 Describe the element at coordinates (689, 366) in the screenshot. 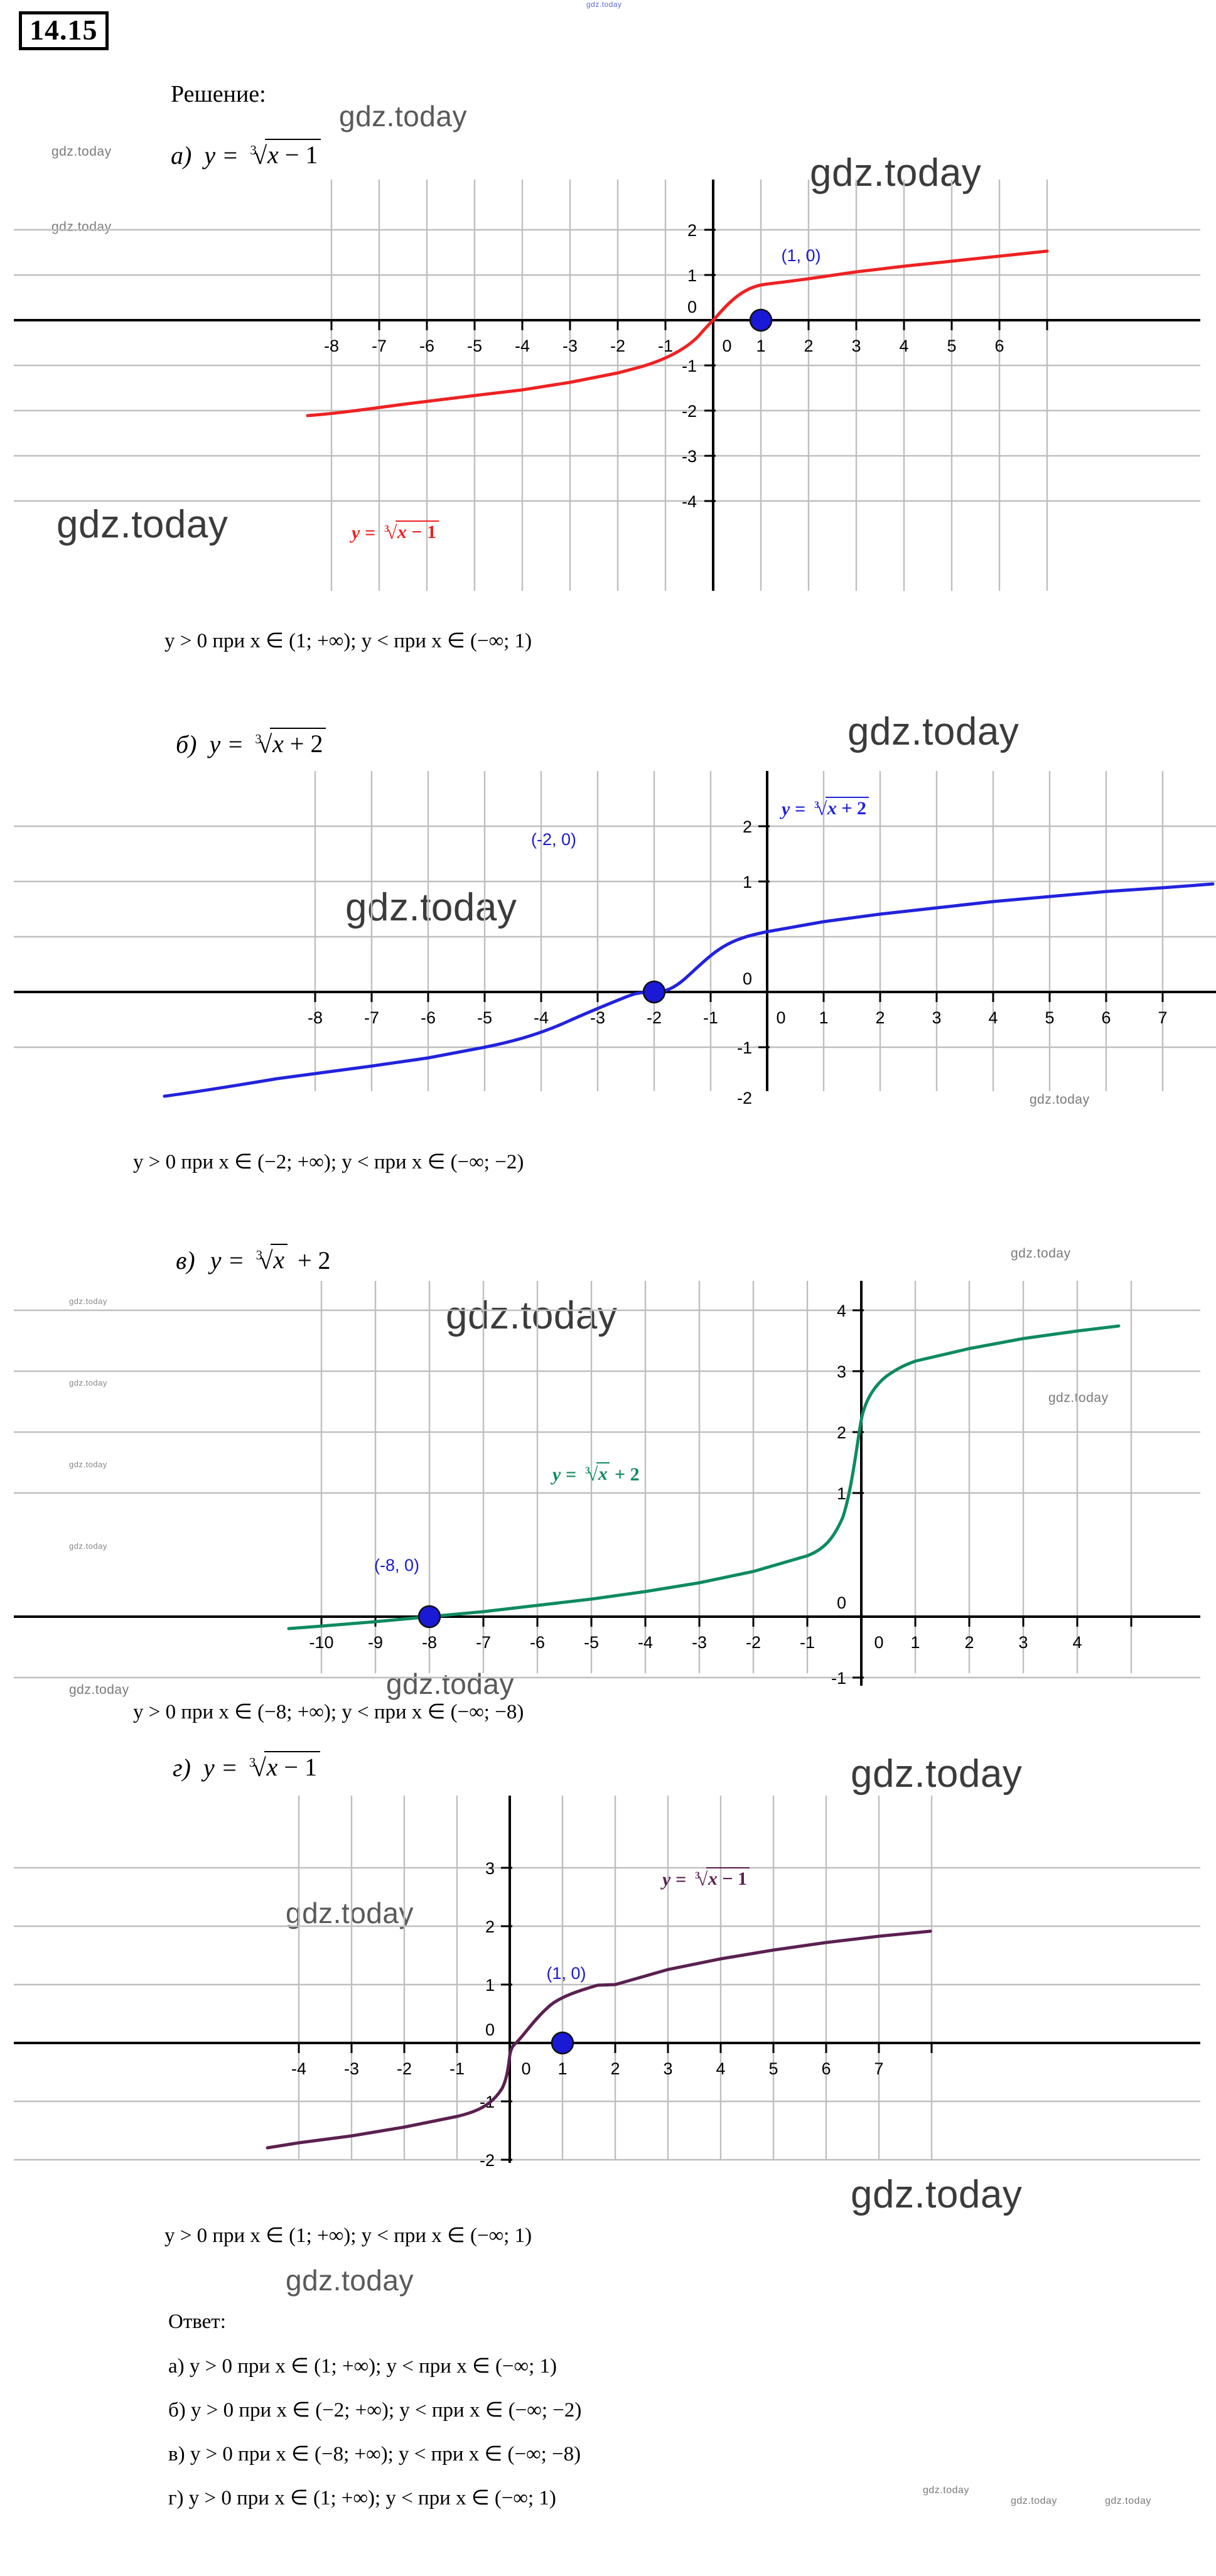

I see `y-tick-labels: 2 1 0 -1 -2 -3 -4` at that location.